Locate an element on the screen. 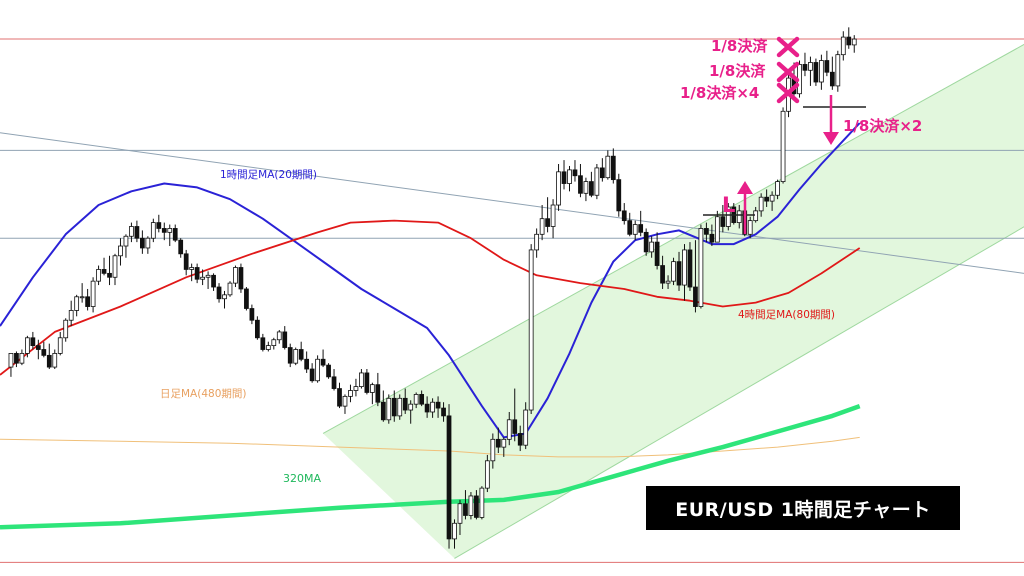  exit-label-1: 1/8決済 is located at coordinates (739, 46).